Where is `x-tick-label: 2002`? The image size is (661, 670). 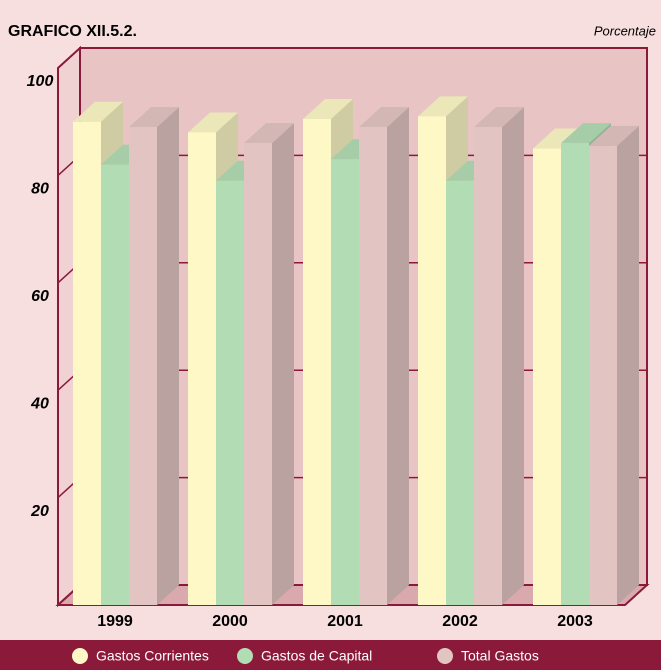 x-tick-label: 2002 is located at coordinates (460, 621).